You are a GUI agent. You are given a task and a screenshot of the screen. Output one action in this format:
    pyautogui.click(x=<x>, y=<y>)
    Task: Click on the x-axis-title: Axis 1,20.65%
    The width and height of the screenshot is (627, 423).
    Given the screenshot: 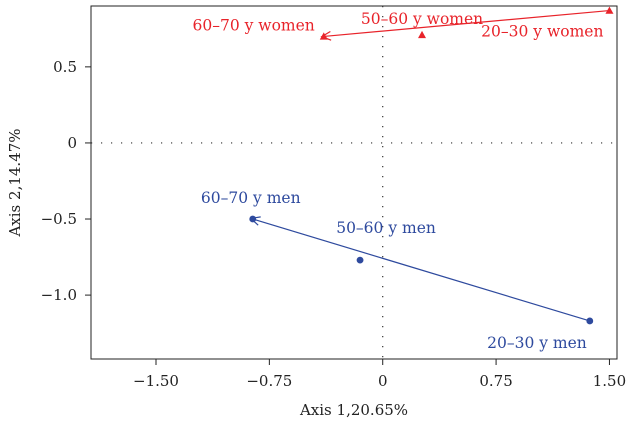 What is the action you would take?
    pyautogui.click(x=353, y=410)
    